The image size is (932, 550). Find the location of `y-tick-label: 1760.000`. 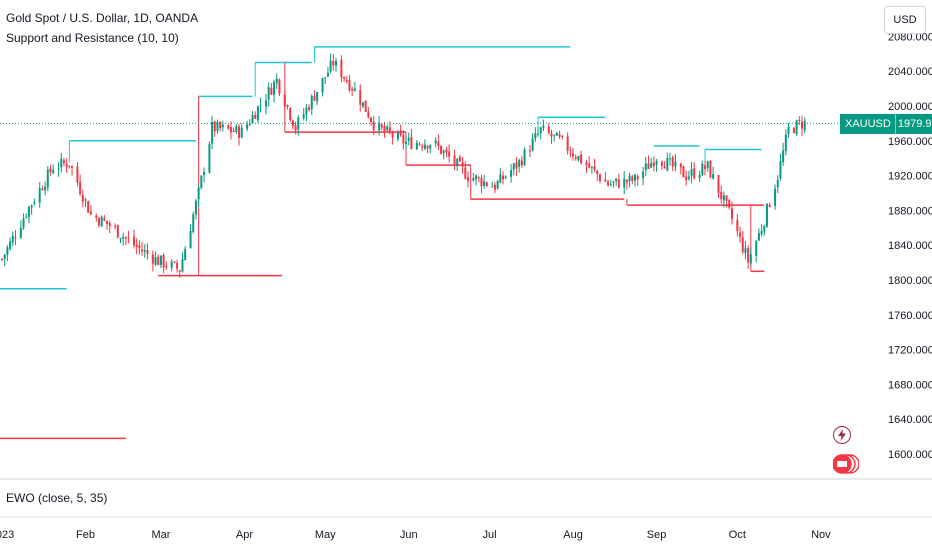

y-tick-label: 1760.000 is located at coordinates (910, 316).